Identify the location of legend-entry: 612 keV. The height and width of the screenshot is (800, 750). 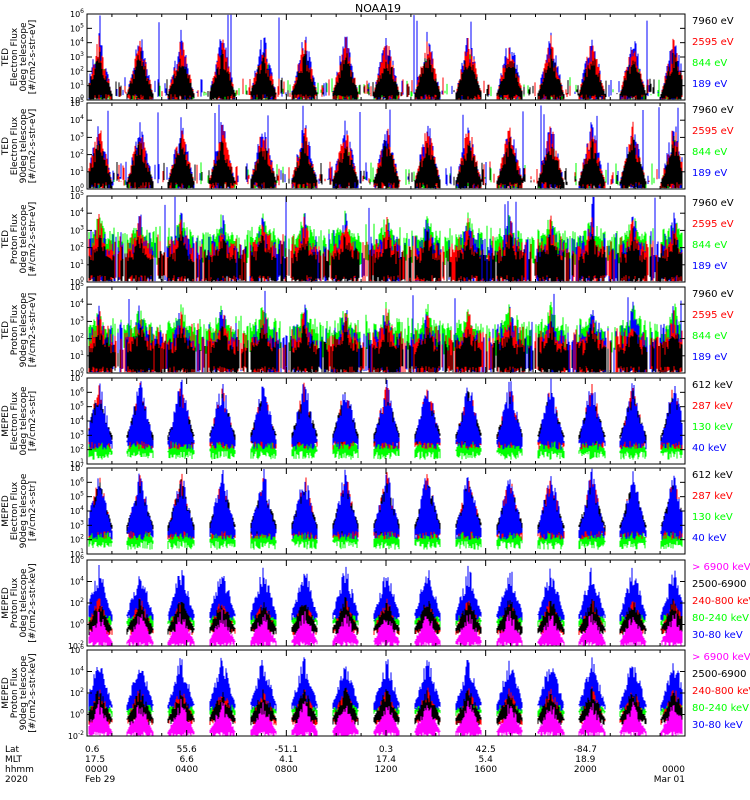
(712, 475).